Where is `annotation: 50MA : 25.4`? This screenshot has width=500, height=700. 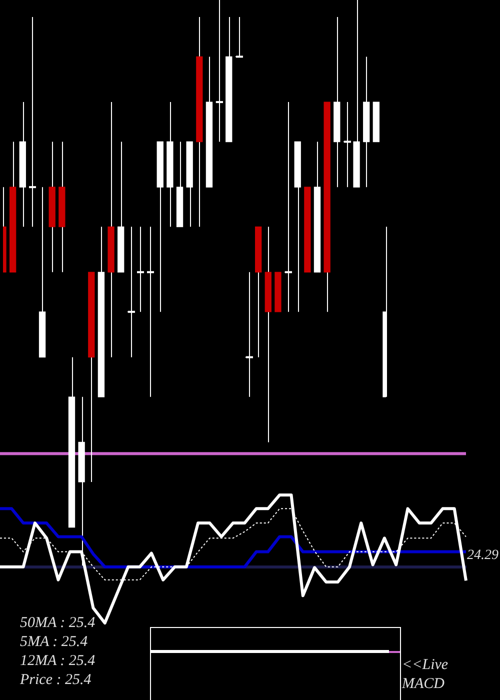 annotation: 50MA : 25.4 is located at coordinates (58, 623).